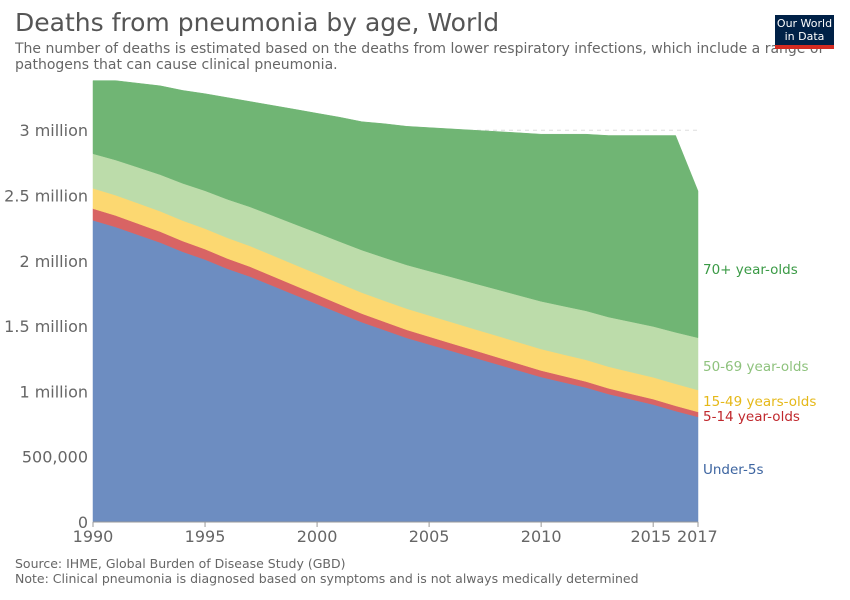 This screenshot has width=850, height=600. What do you see at coordinates (750, 270) in the screenshot?
I see `legend-label-series-4: 70+ year-olds` at bounding box center [750, 270].